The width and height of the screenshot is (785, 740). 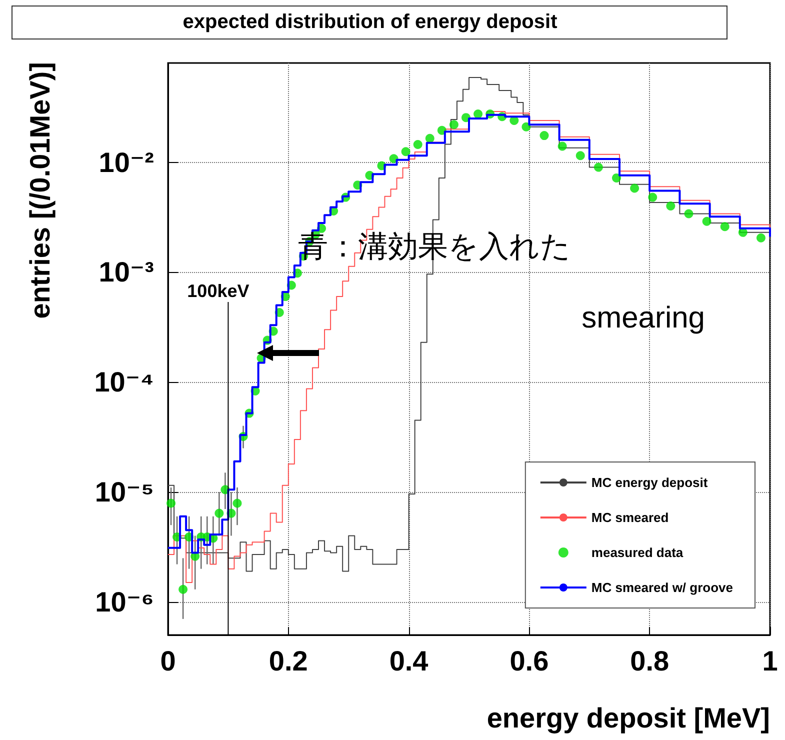 What do you see at coordinates (650, 661) in the screenshot?
I see `x-tick-label: 0.8` at bounding box center [650, 661].